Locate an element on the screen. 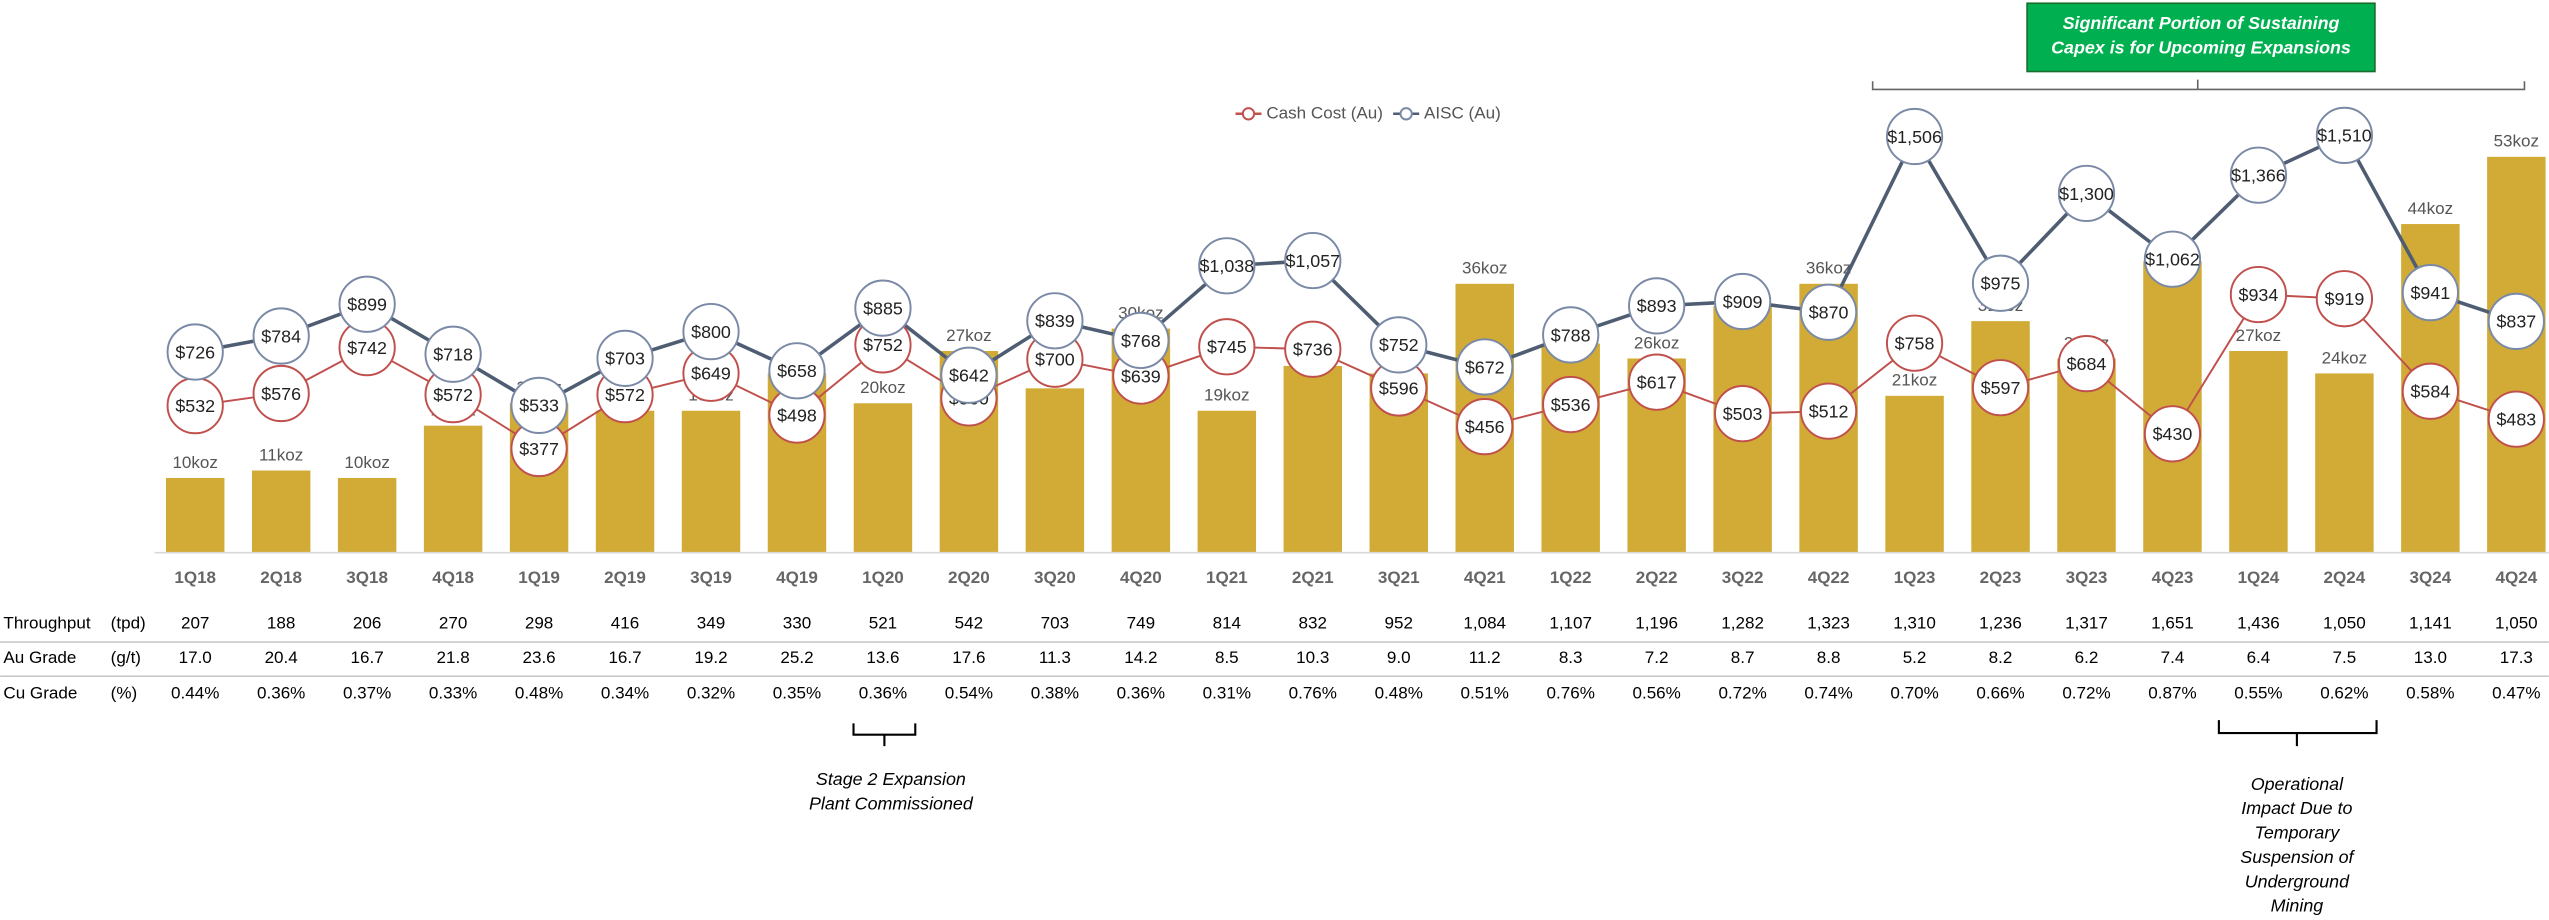 This screenshot has width=2549, height=920. table-cell: 0.51% is located at coordinates (1485, 693).